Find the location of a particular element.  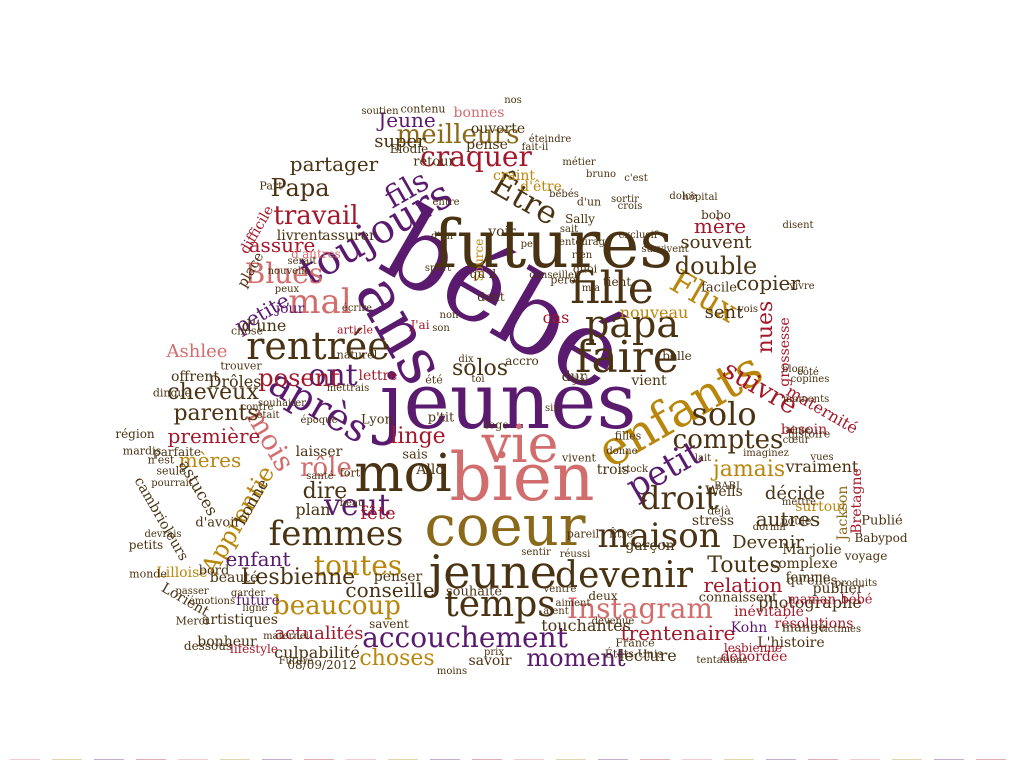

word-quoi: quoi is located at coordinates (585, 269).